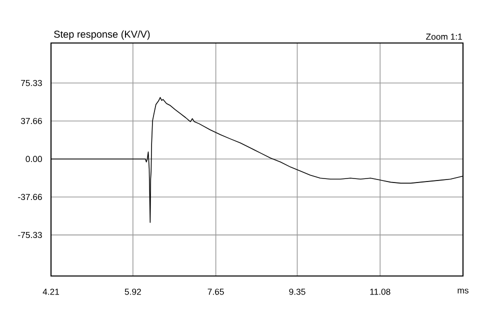 Image resolution: width=488 pixels, height=324 pixels. I want to click on y-tick-label: -75.33, so click(30, 235).